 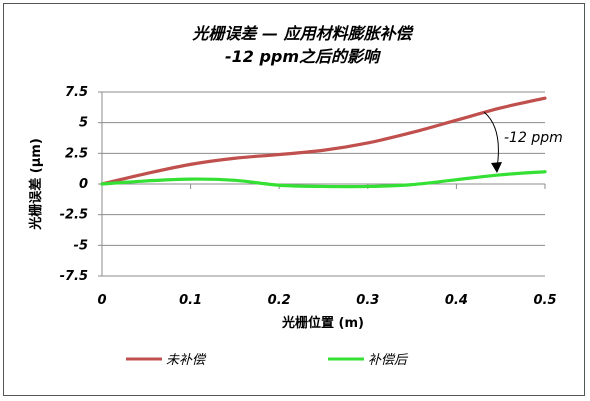 I want to click on y-tick-label: 5, so click(x=83, y=123).